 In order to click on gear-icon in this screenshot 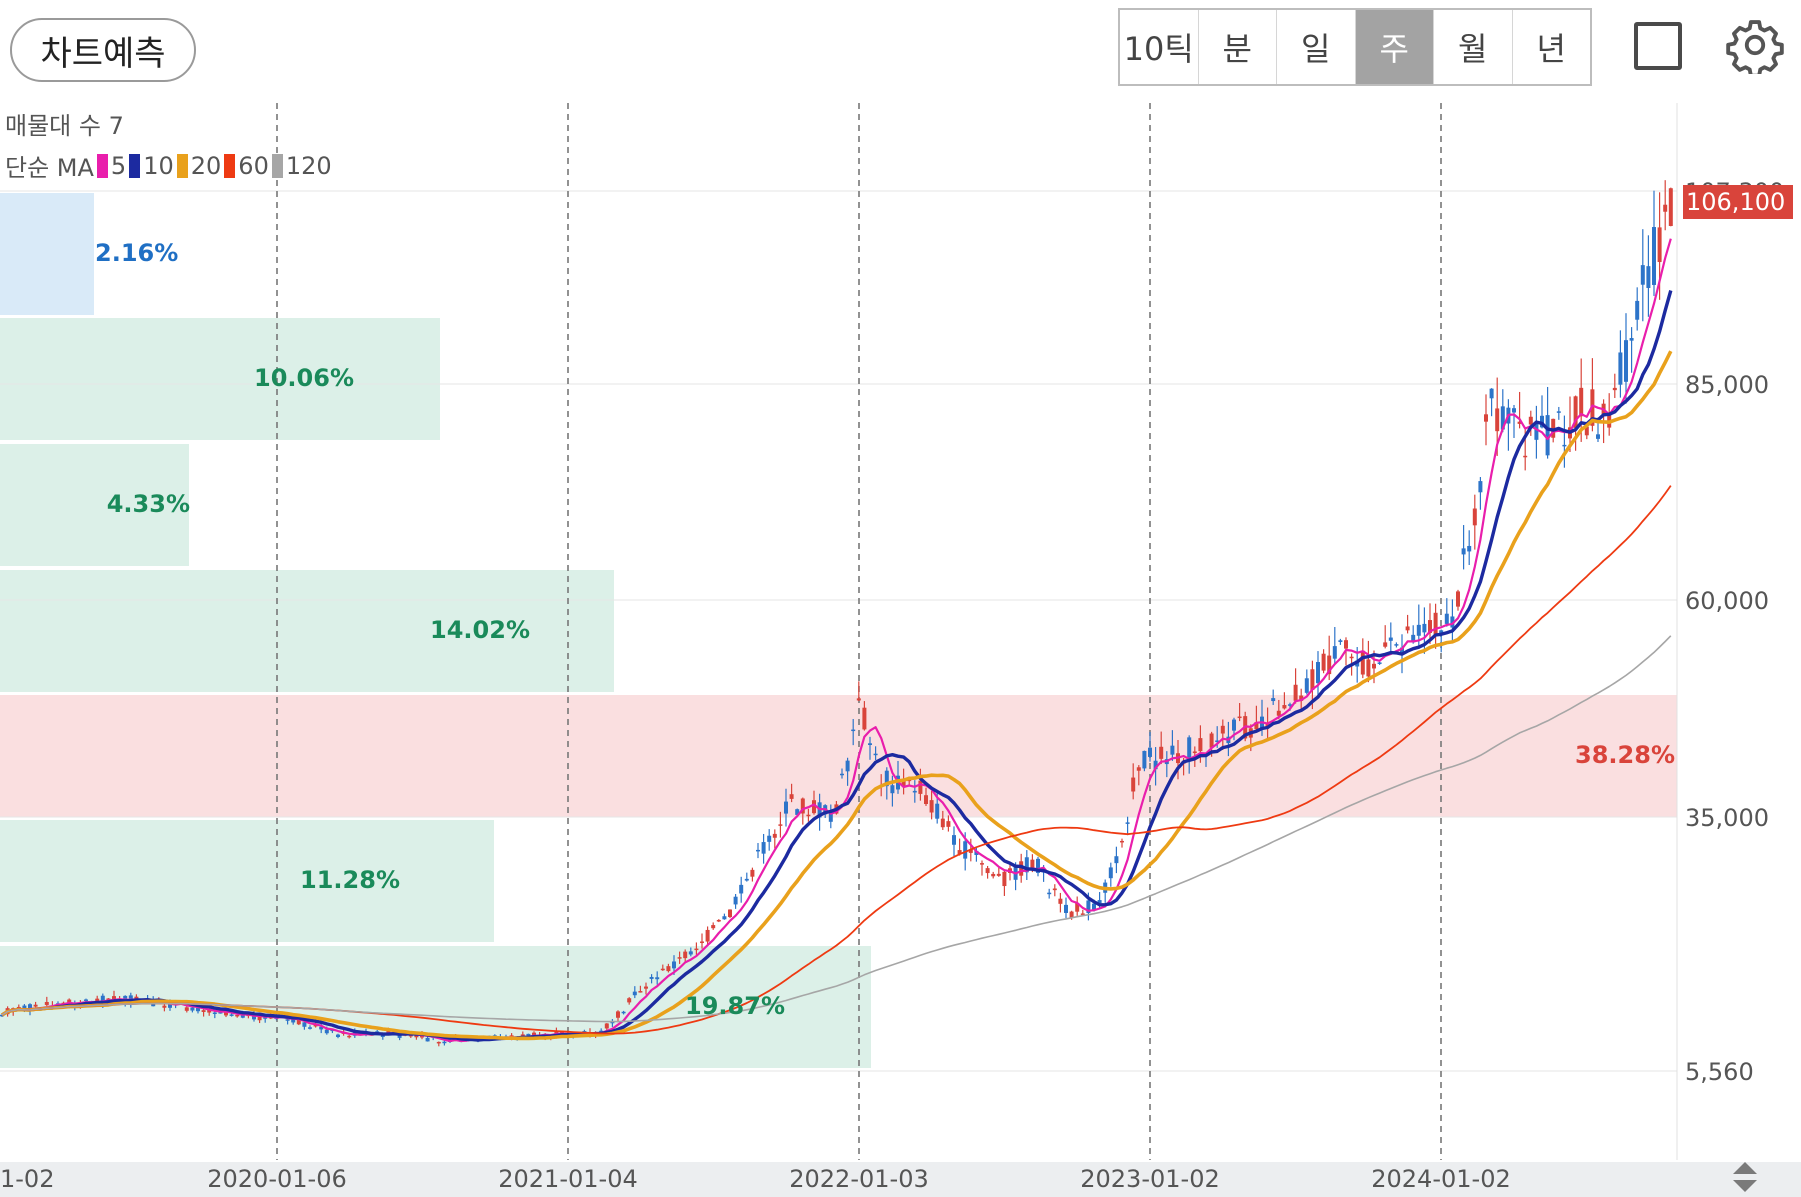, I will do `click(1755, 45)`.